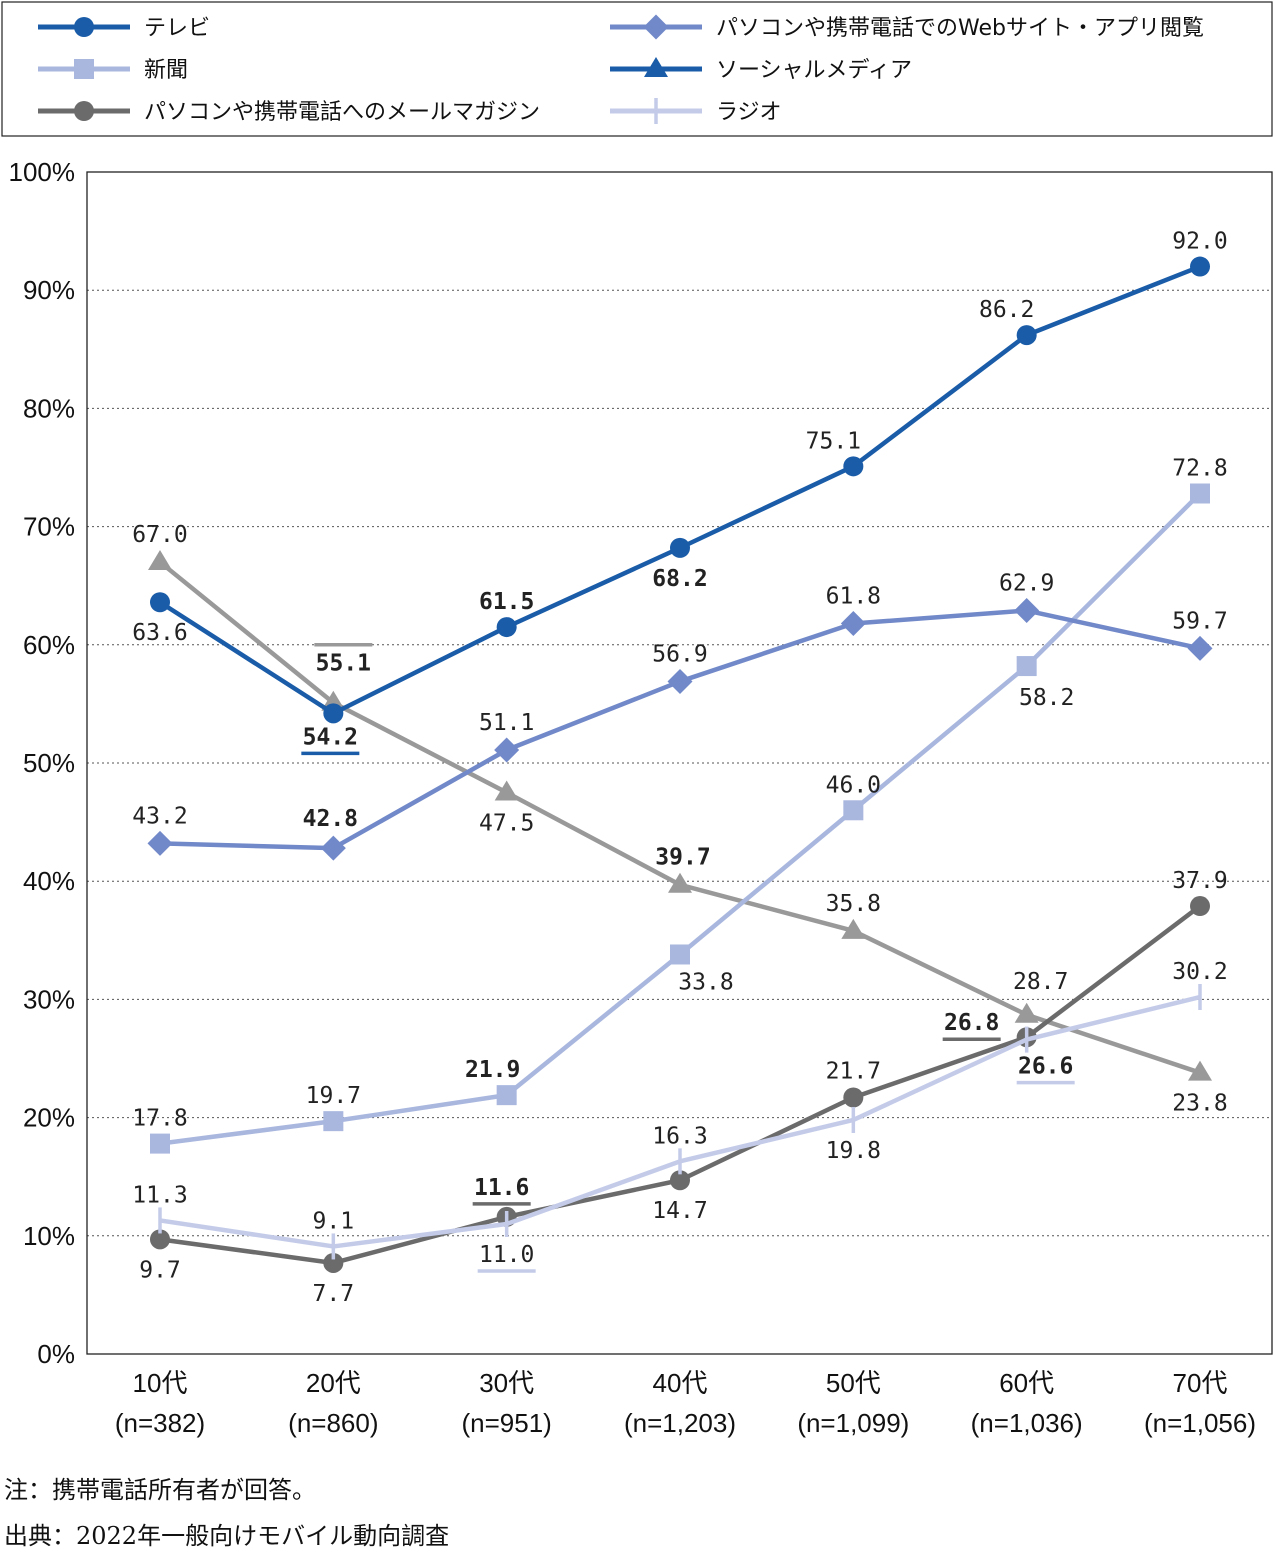 This screenshot has width=1275, height=1556. What do you see at coordinates (177, 28) in the screenshot?
I see `legend-label: テレビ` at bounding box center [177, 28].